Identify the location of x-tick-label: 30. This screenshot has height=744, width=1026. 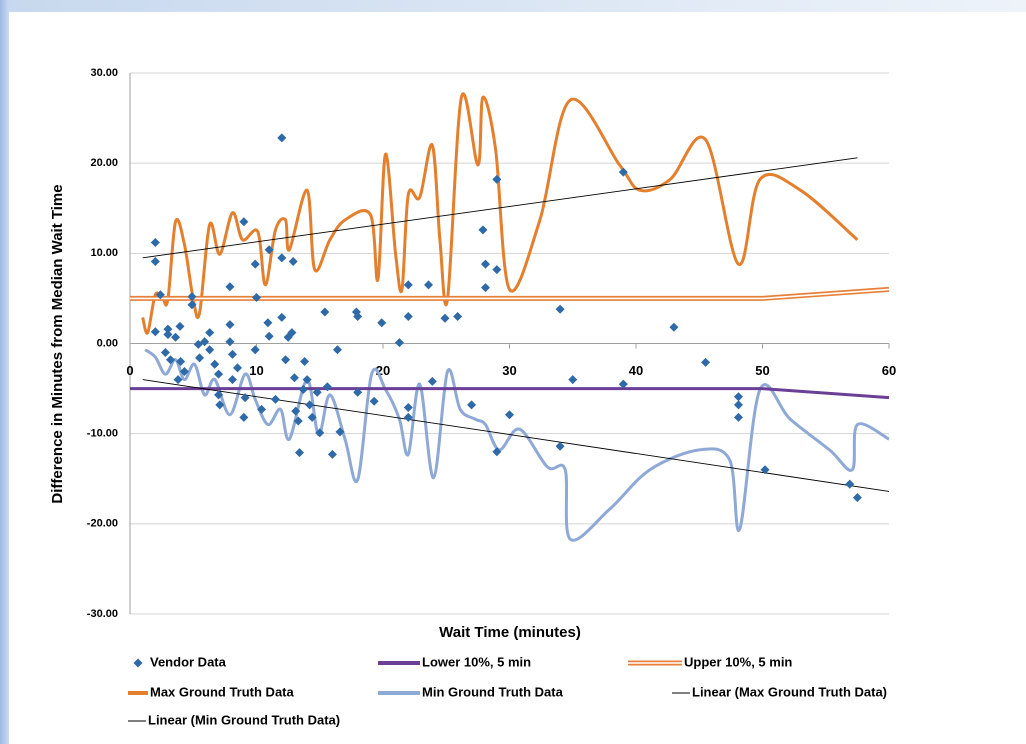
(509, 370).